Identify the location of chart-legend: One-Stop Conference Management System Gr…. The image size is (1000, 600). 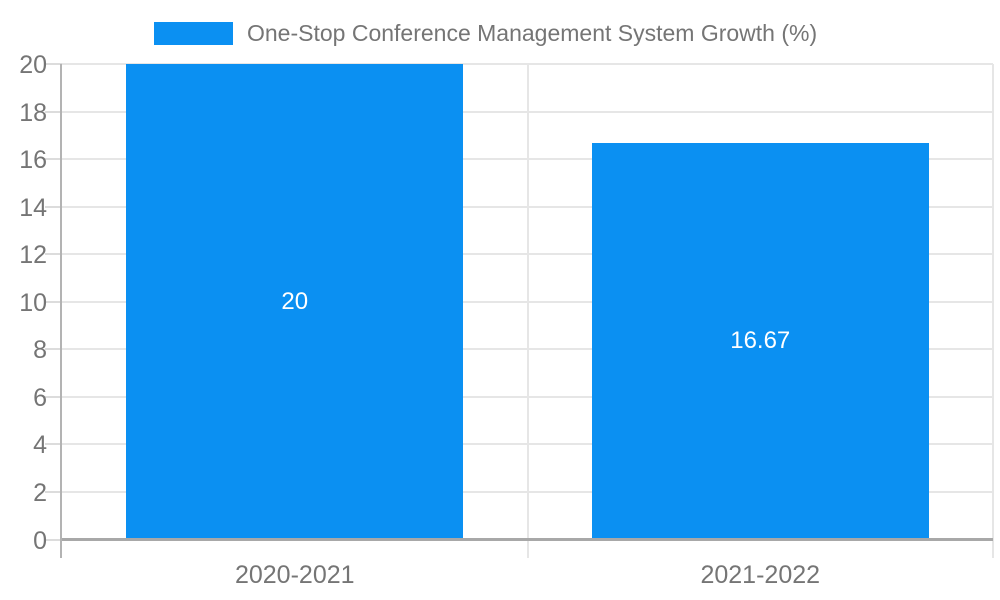
(486, 32).